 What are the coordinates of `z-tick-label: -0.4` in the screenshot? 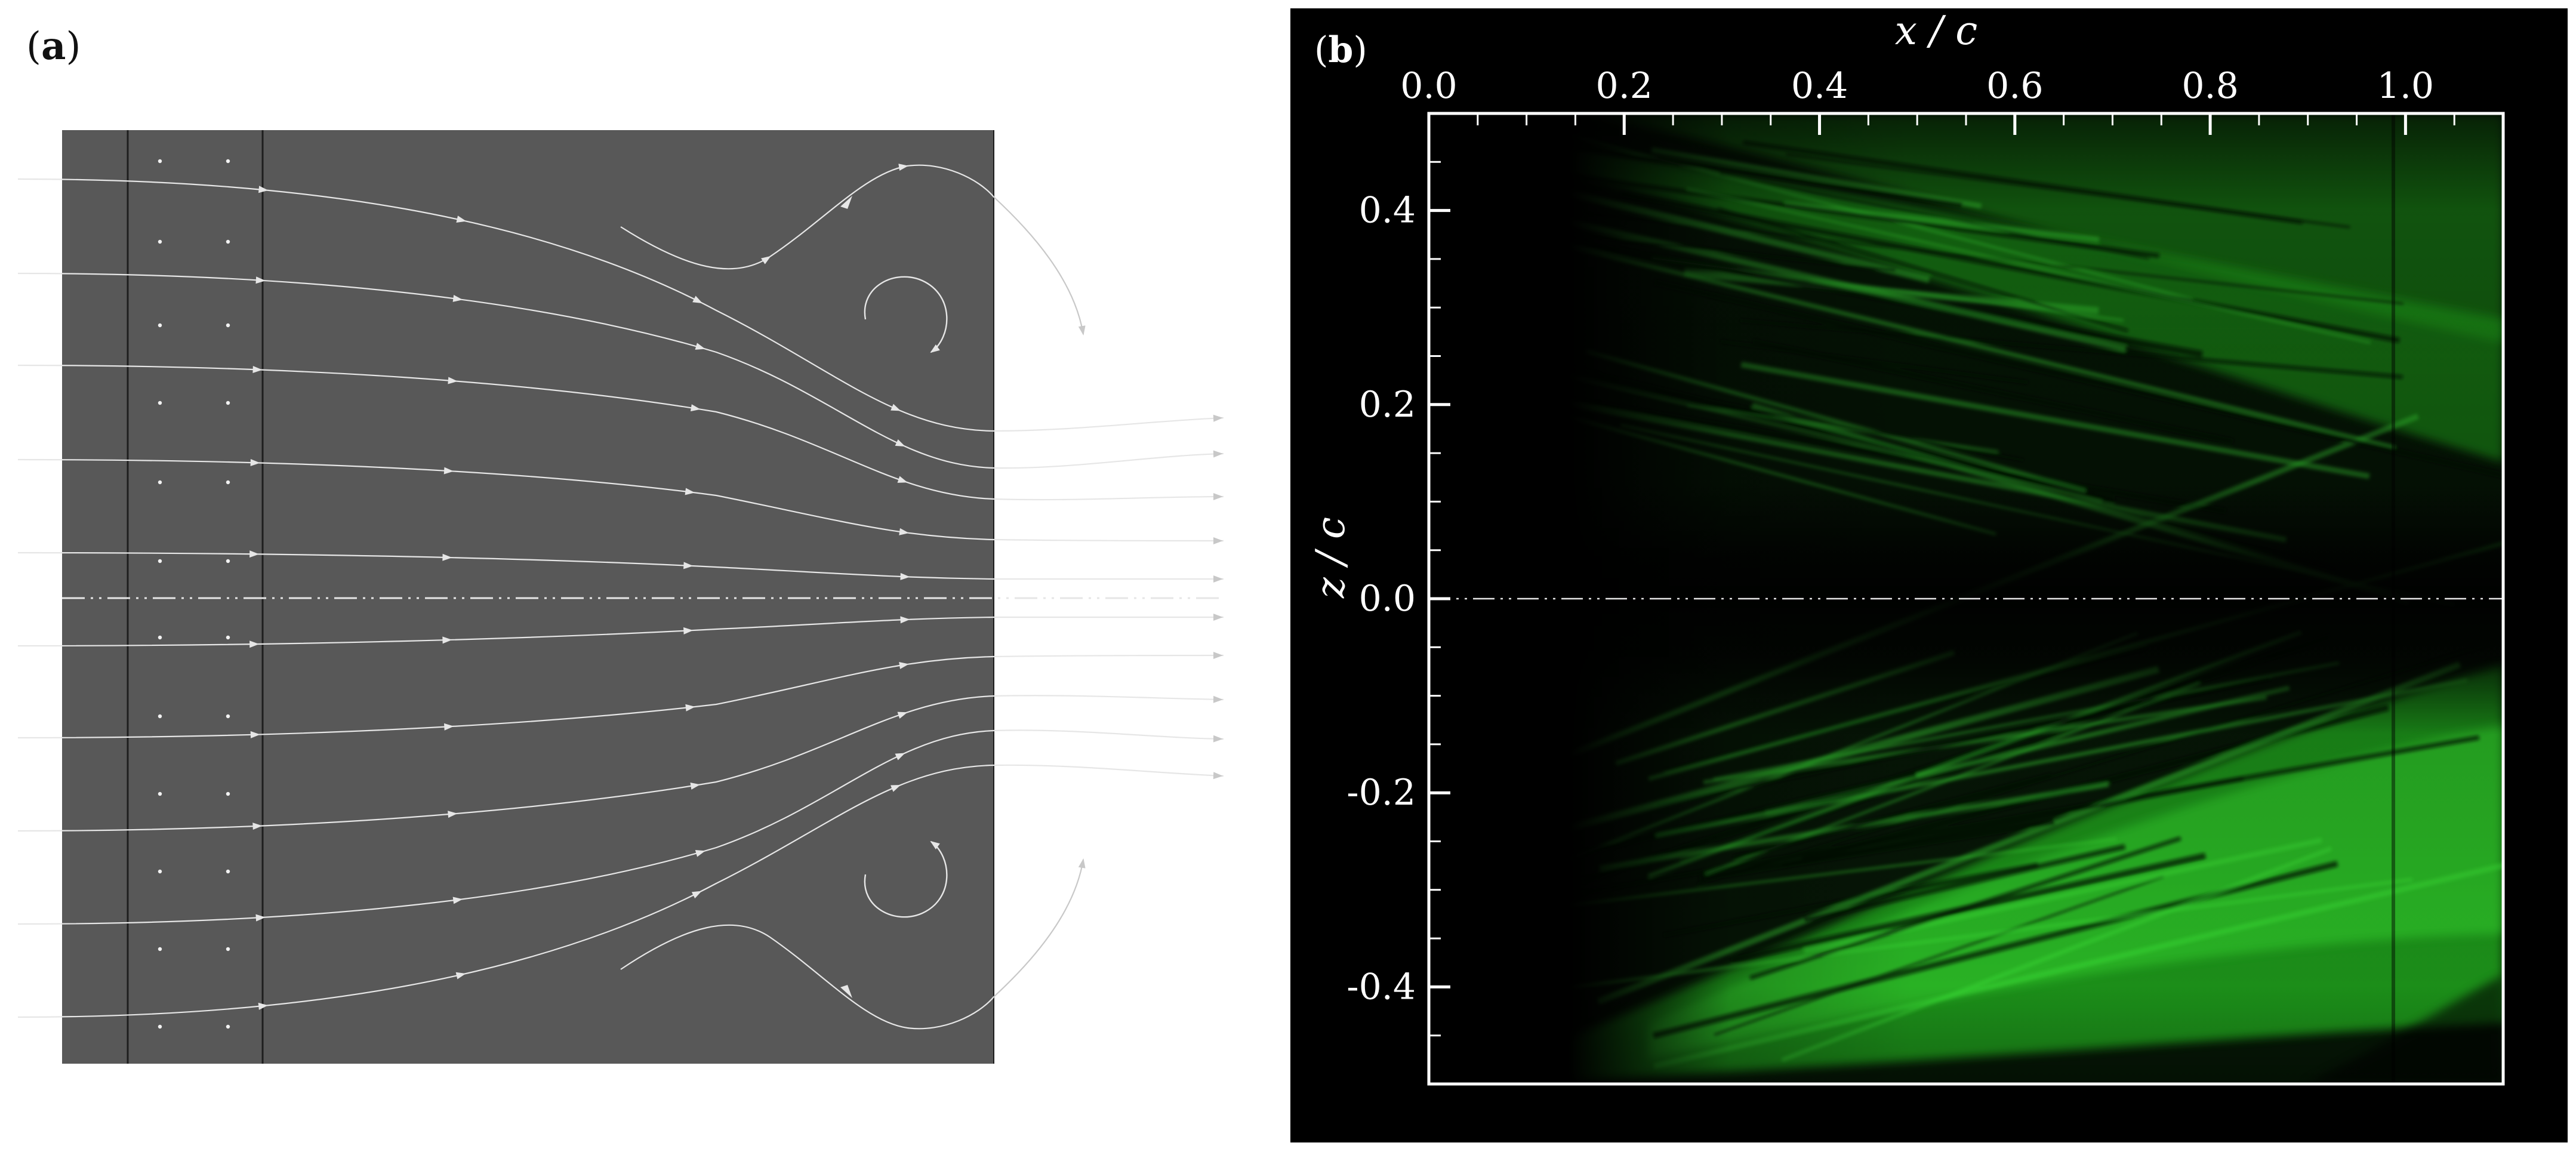 It's located at (1381, 987).